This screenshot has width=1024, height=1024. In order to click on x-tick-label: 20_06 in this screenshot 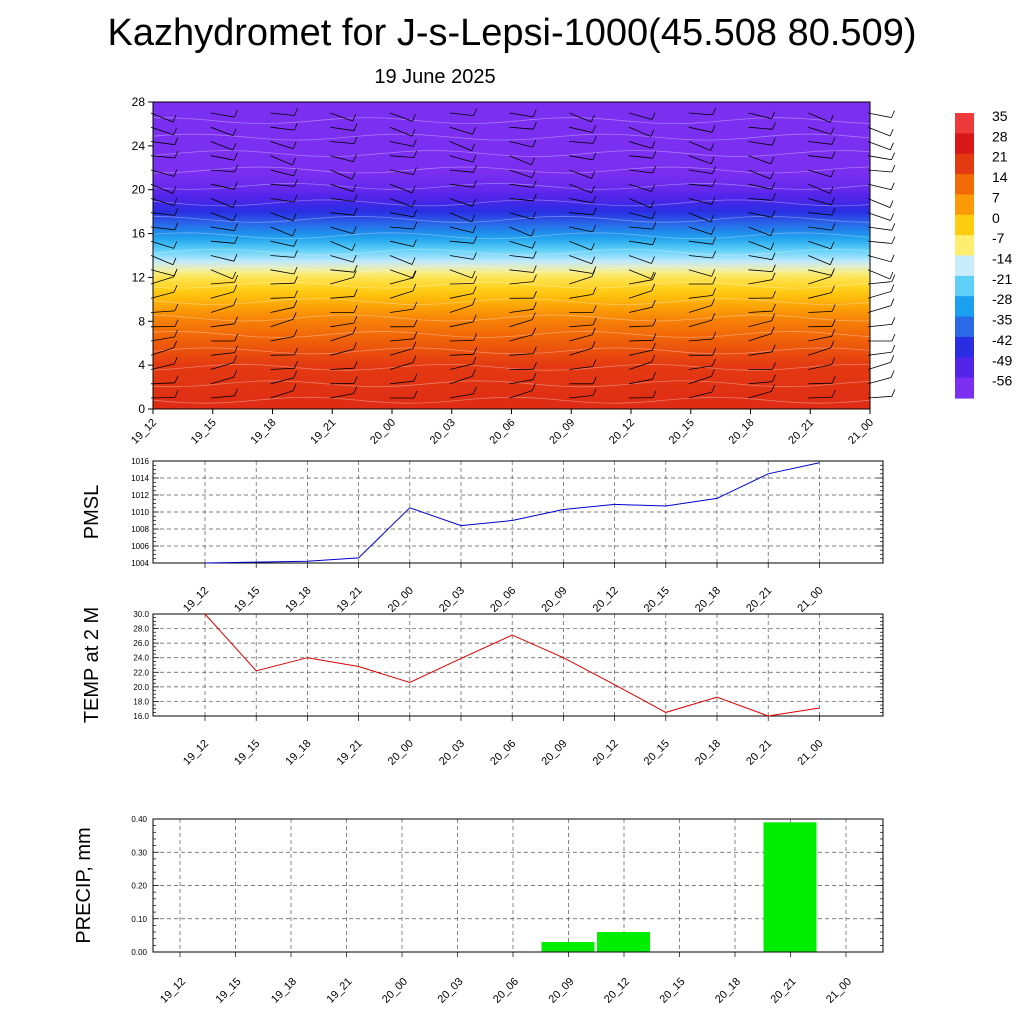, I will do `click(503, 600)`.